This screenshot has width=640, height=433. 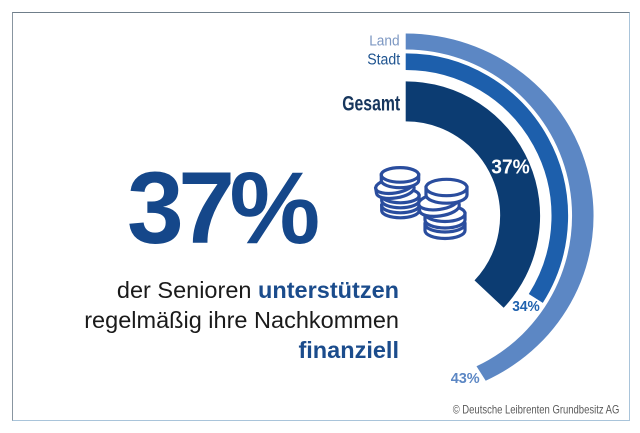 What do you see at coordinates (371, 104) in the screenshot?
I see `svg-text: Gesamt` at bounding box center [371, 104].